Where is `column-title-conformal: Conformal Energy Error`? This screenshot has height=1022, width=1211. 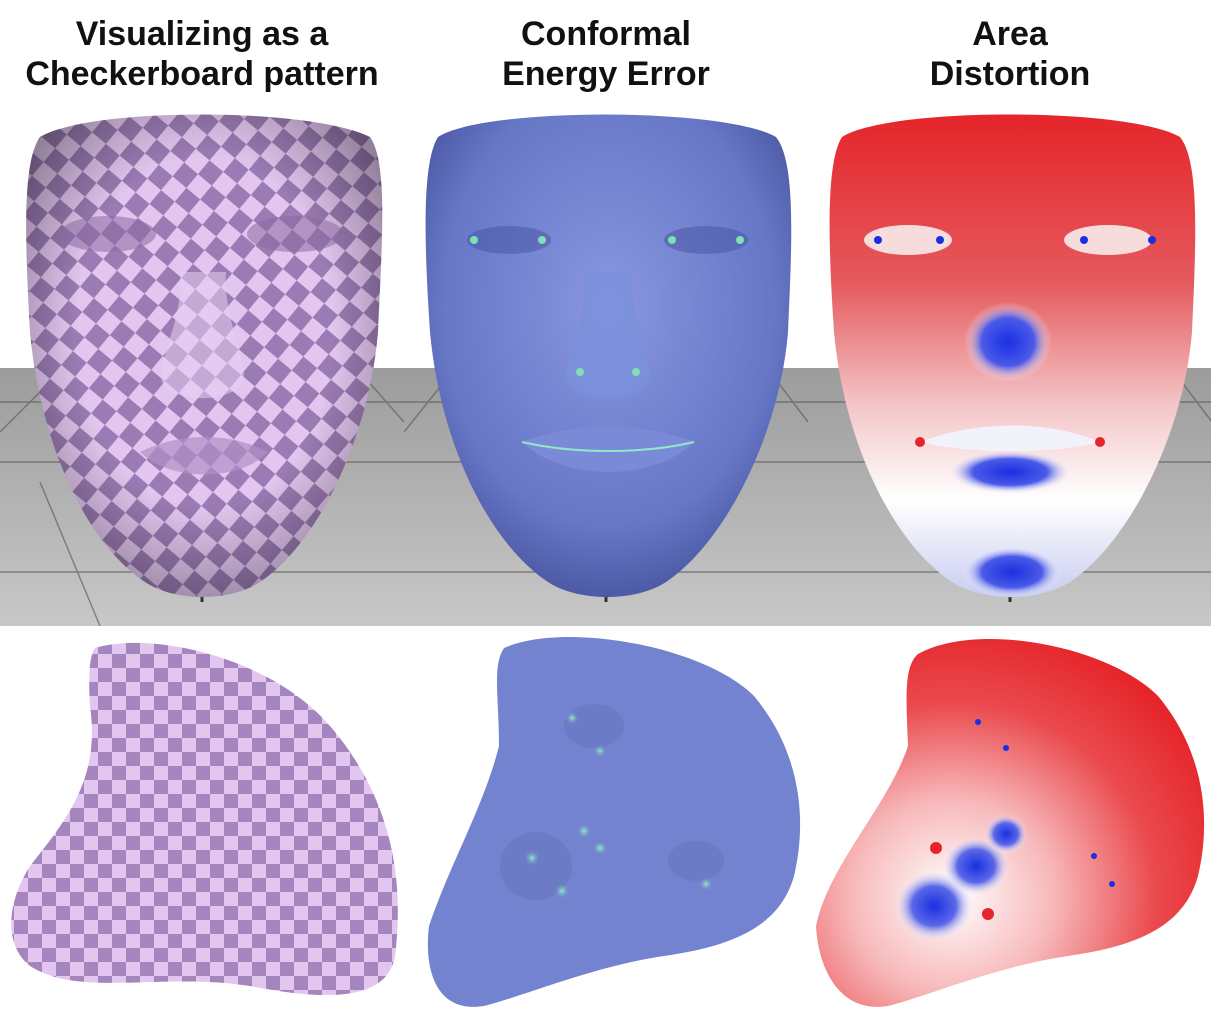
column-title-conformal: Conformal Energy Error is located at coordinates (606, 54).